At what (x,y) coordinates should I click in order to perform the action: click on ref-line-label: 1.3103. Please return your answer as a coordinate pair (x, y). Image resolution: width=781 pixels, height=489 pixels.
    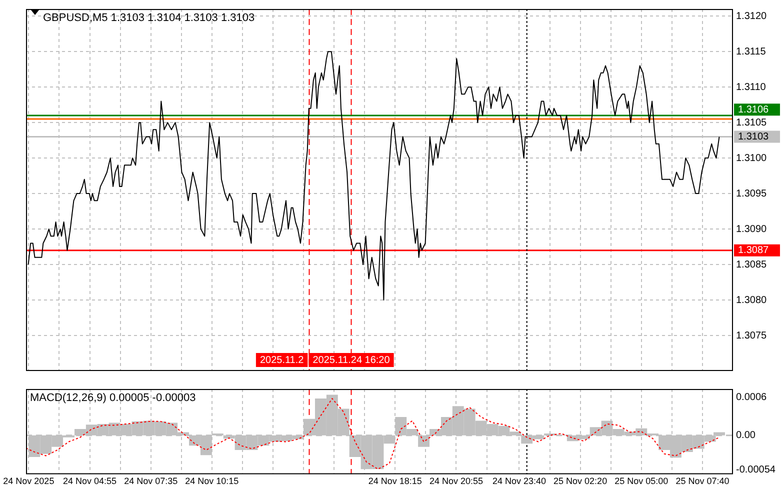
    Looking at the image, I should click on (754, 137).